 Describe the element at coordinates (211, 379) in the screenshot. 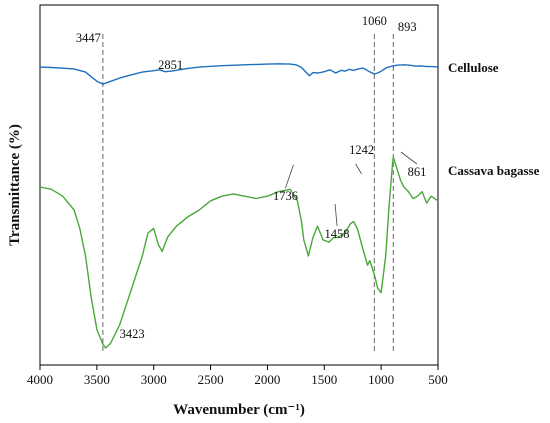

I see `x-tick-label: 2500` at that location.